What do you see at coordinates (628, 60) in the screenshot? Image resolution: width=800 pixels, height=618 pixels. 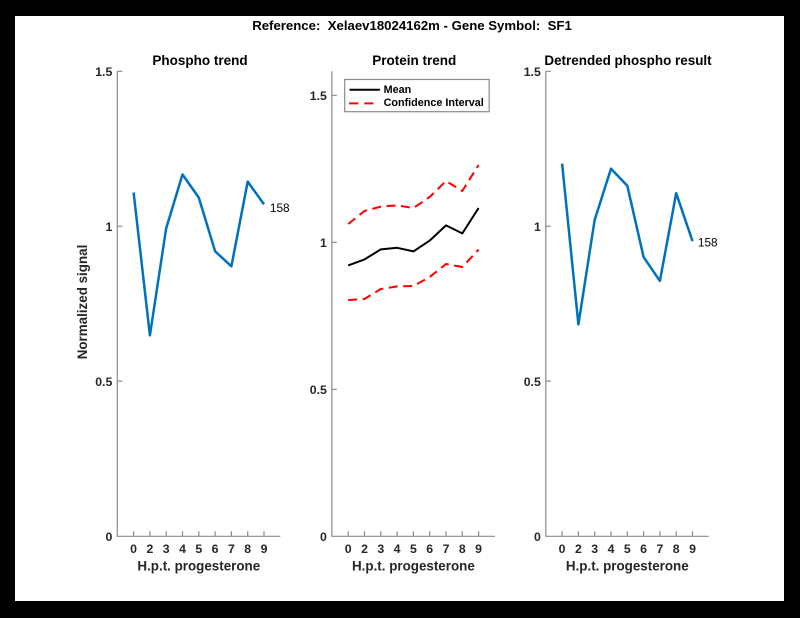 I see `svg-text: Detrended phospho result` at bounding box center [628, 60].